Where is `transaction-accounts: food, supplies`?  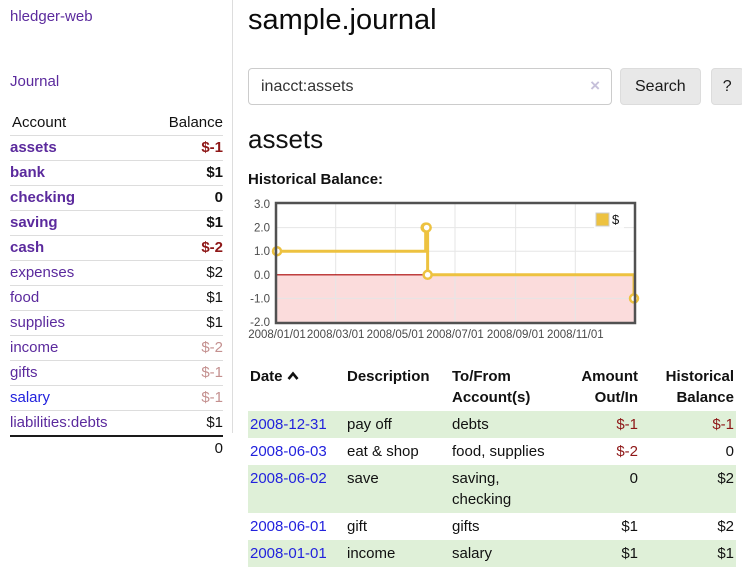
transaction-accounts: food, supplies is located at coordinates (498, 451).